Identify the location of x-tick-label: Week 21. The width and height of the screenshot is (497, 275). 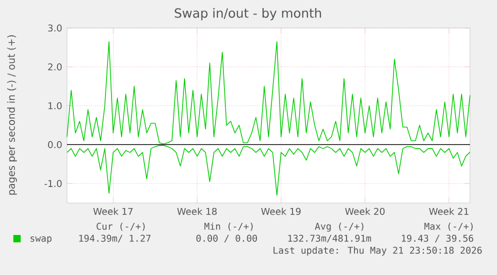
(448, 211).